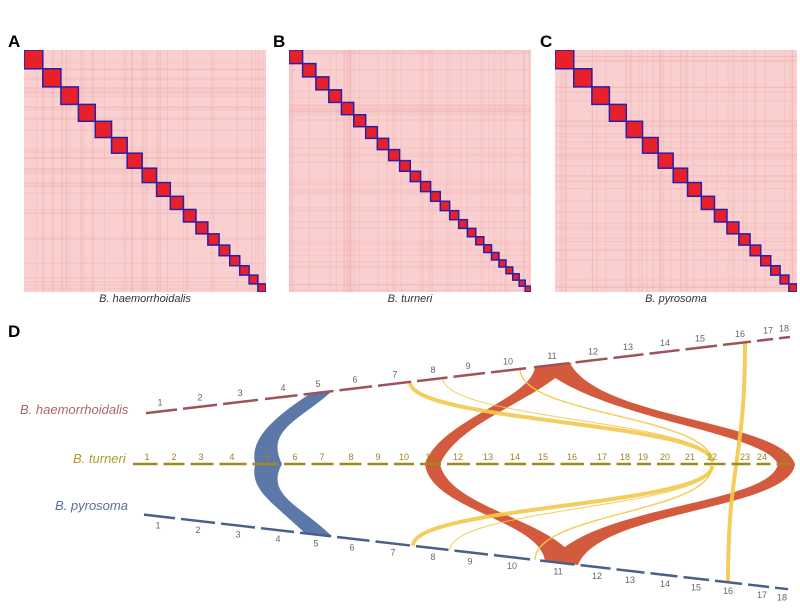  What do you see at coordinates (498, 413) in the screenshot?
I see `synteny-ribbon-chr11-a` at bounding box center [498, 413].